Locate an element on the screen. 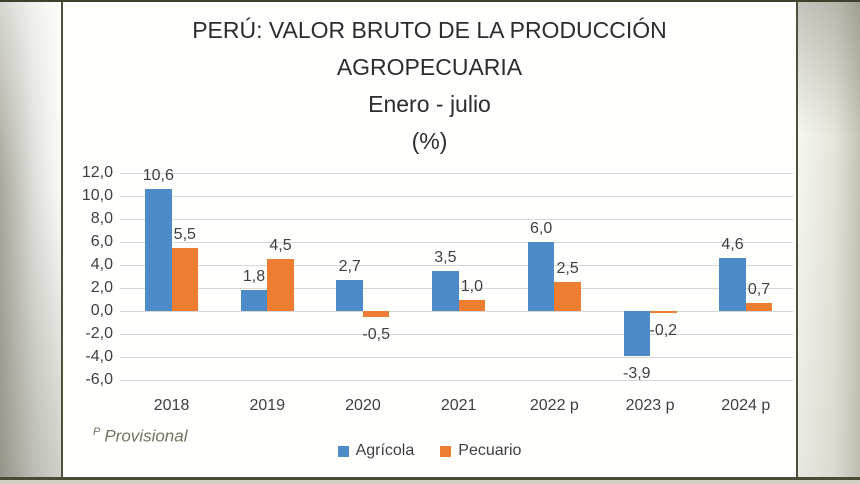 The image size is (860, 484). y-axis-tick-12-0: 12,0 is located at coordinates (97, 172).